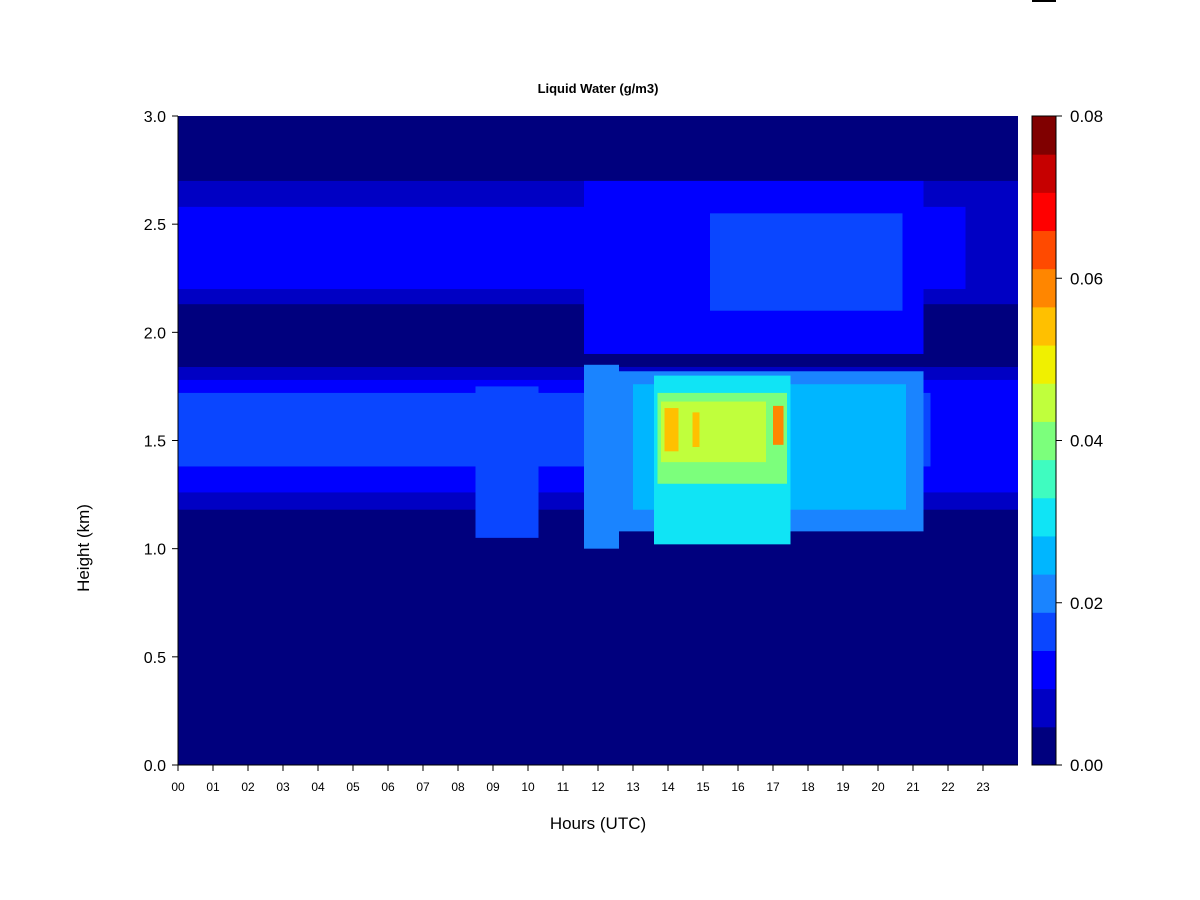 This screenshot has width=1200, height=900. What do you see at coordinates (423, 787) in the screenshot?
I see `x-tick-label: 07` at bounding box center [423, 787].